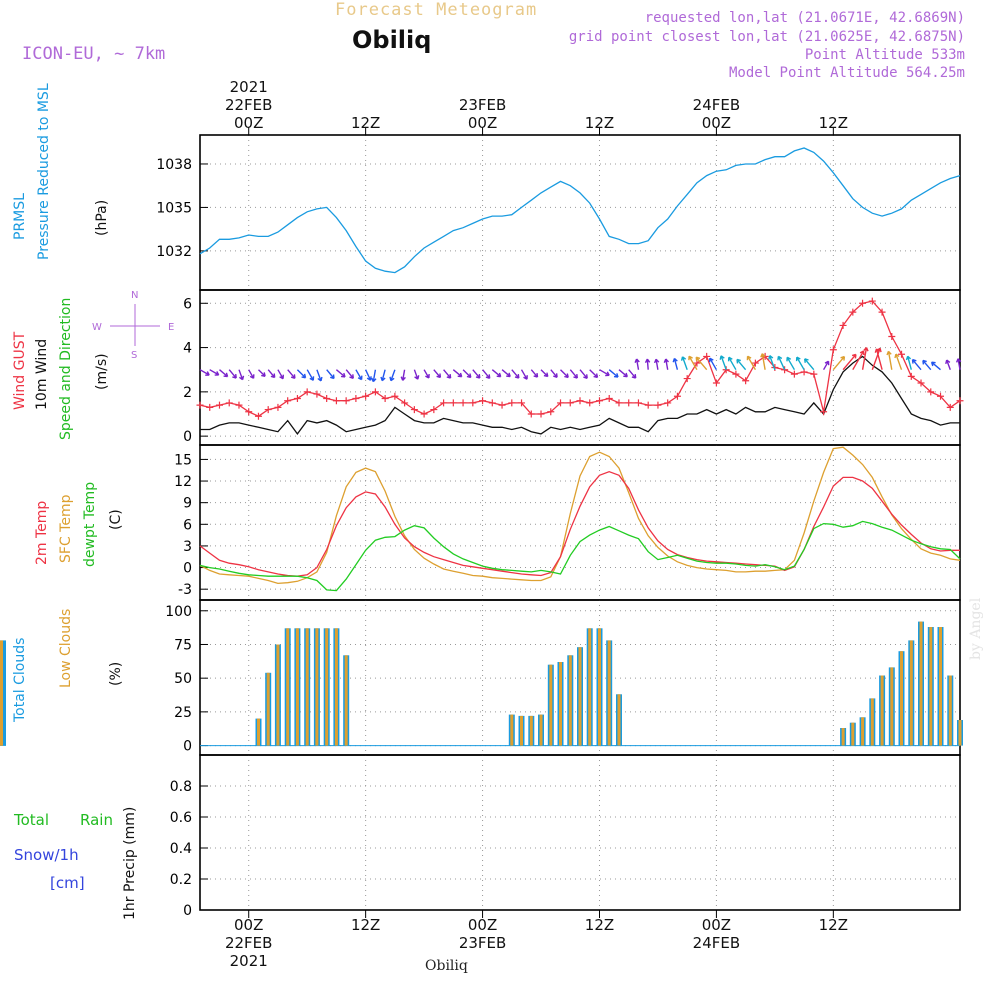 The width and height of the screenshot is (1000, 1000). Describe the element at coordinates (94, 54) in the screenshot. I see `model-name: ICON-EU, ~ 7km` at that location.